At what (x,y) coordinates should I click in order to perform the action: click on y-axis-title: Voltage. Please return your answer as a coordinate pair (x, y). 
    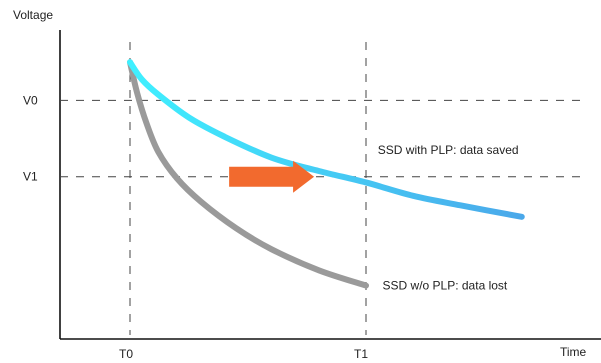
    Looking at the image, I should click on (33, 15).